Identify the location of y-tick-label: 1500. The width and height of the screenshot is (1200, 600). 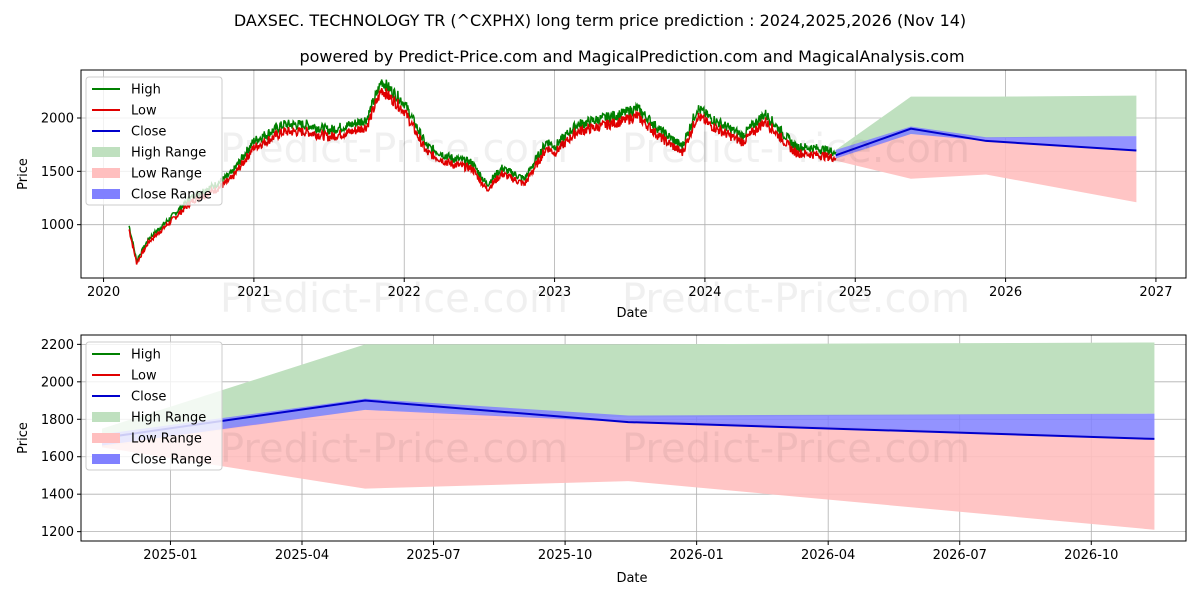
(57, 172).